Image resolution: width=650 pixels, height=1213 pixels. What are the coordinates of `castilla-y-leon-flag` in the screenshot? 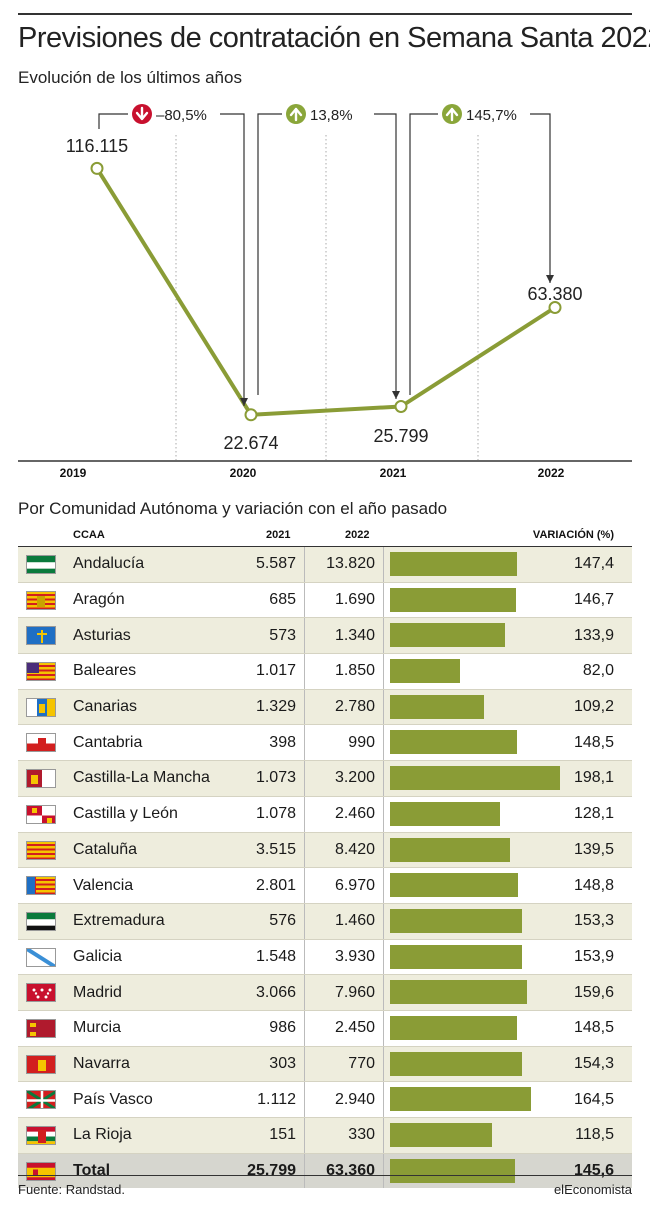 It's located at (41, 814).